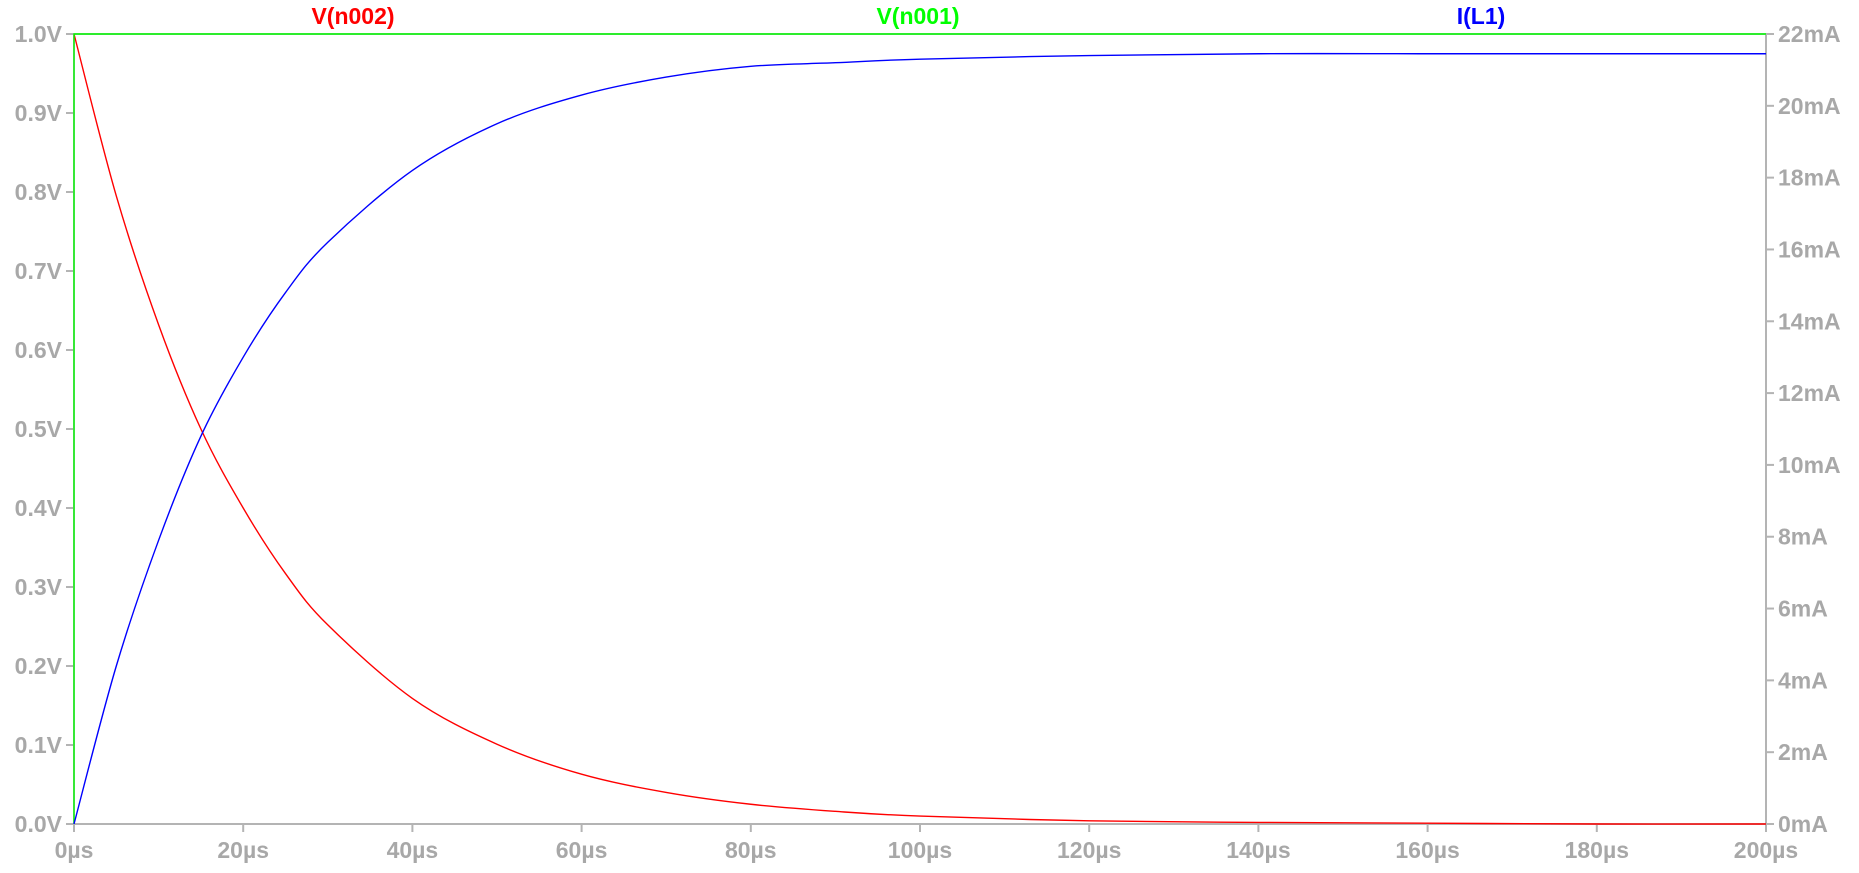 The width and height of the screenshot is (1859, 873). What do you see at coordinates (39, 350) in the screenshot?
I see `y-left-tick-label: 0.6V` at bounding box center [39, 350].